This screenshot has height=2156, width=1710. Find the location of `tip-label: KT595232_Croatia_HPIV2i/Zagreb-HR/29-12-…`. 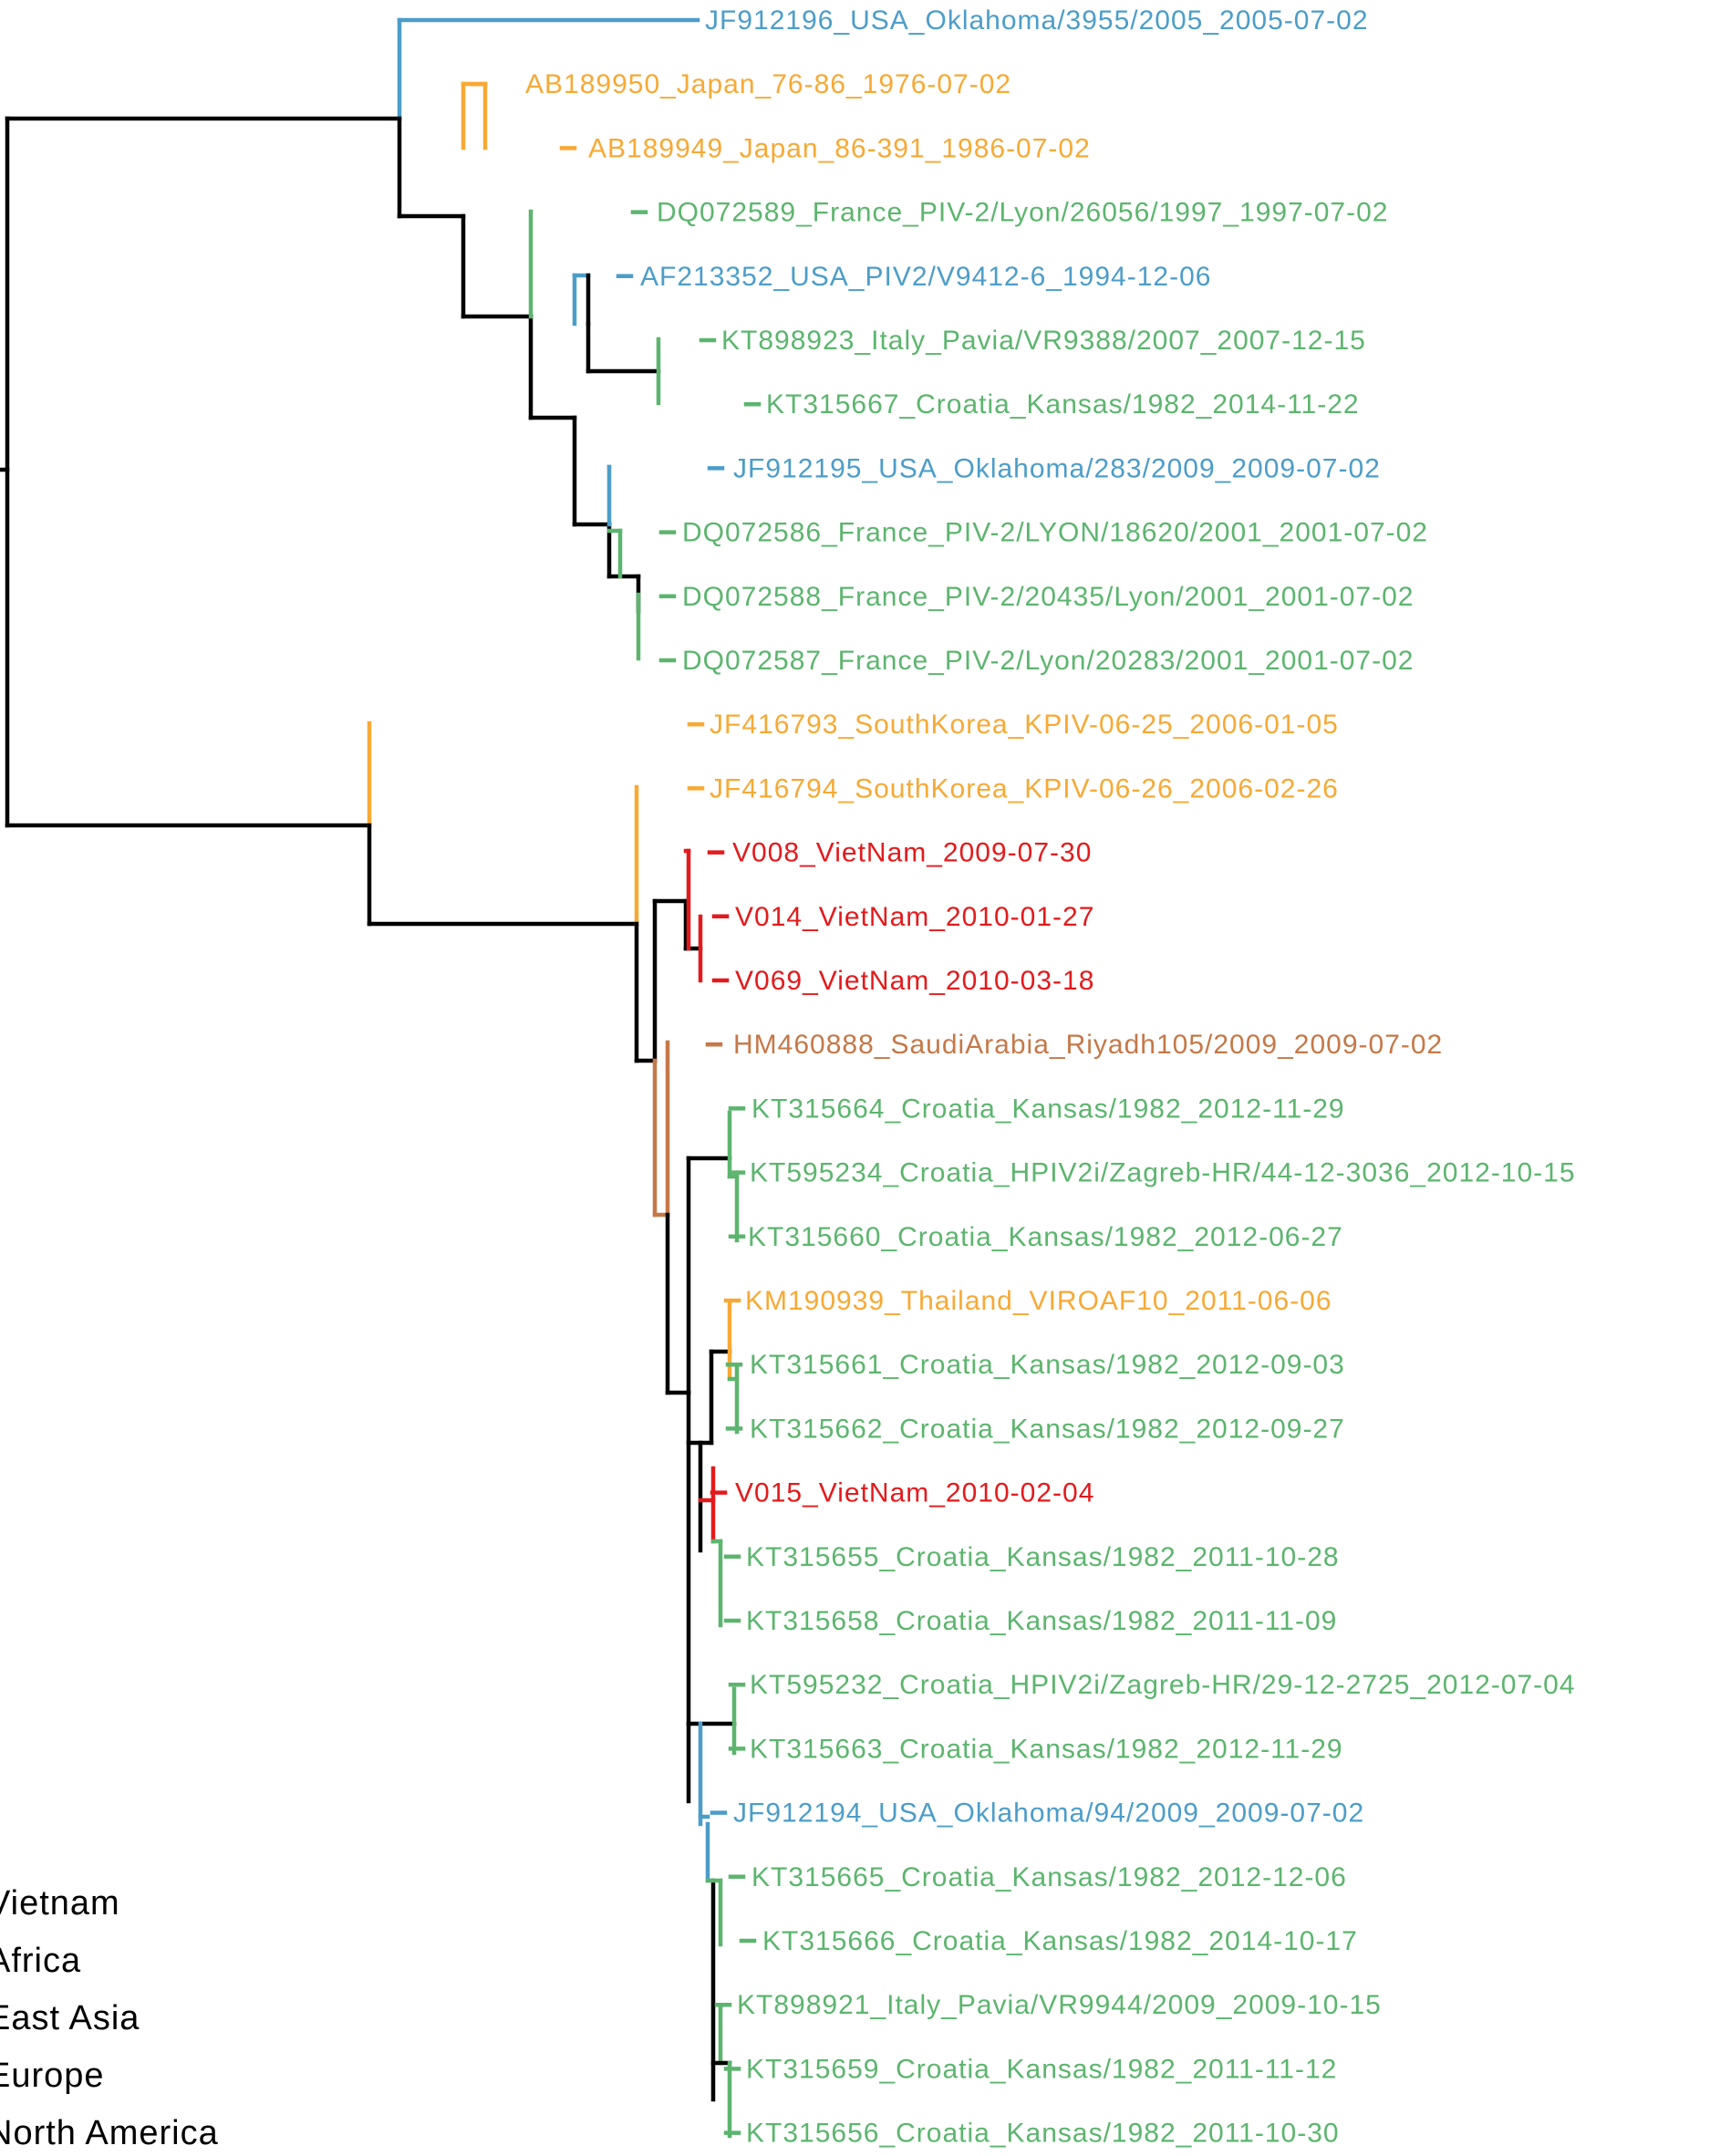

tip-label: KT595232_Croatia_HPIV2i/Zagreb-HR/29-12-… is located at coordinates (1163, 1685).